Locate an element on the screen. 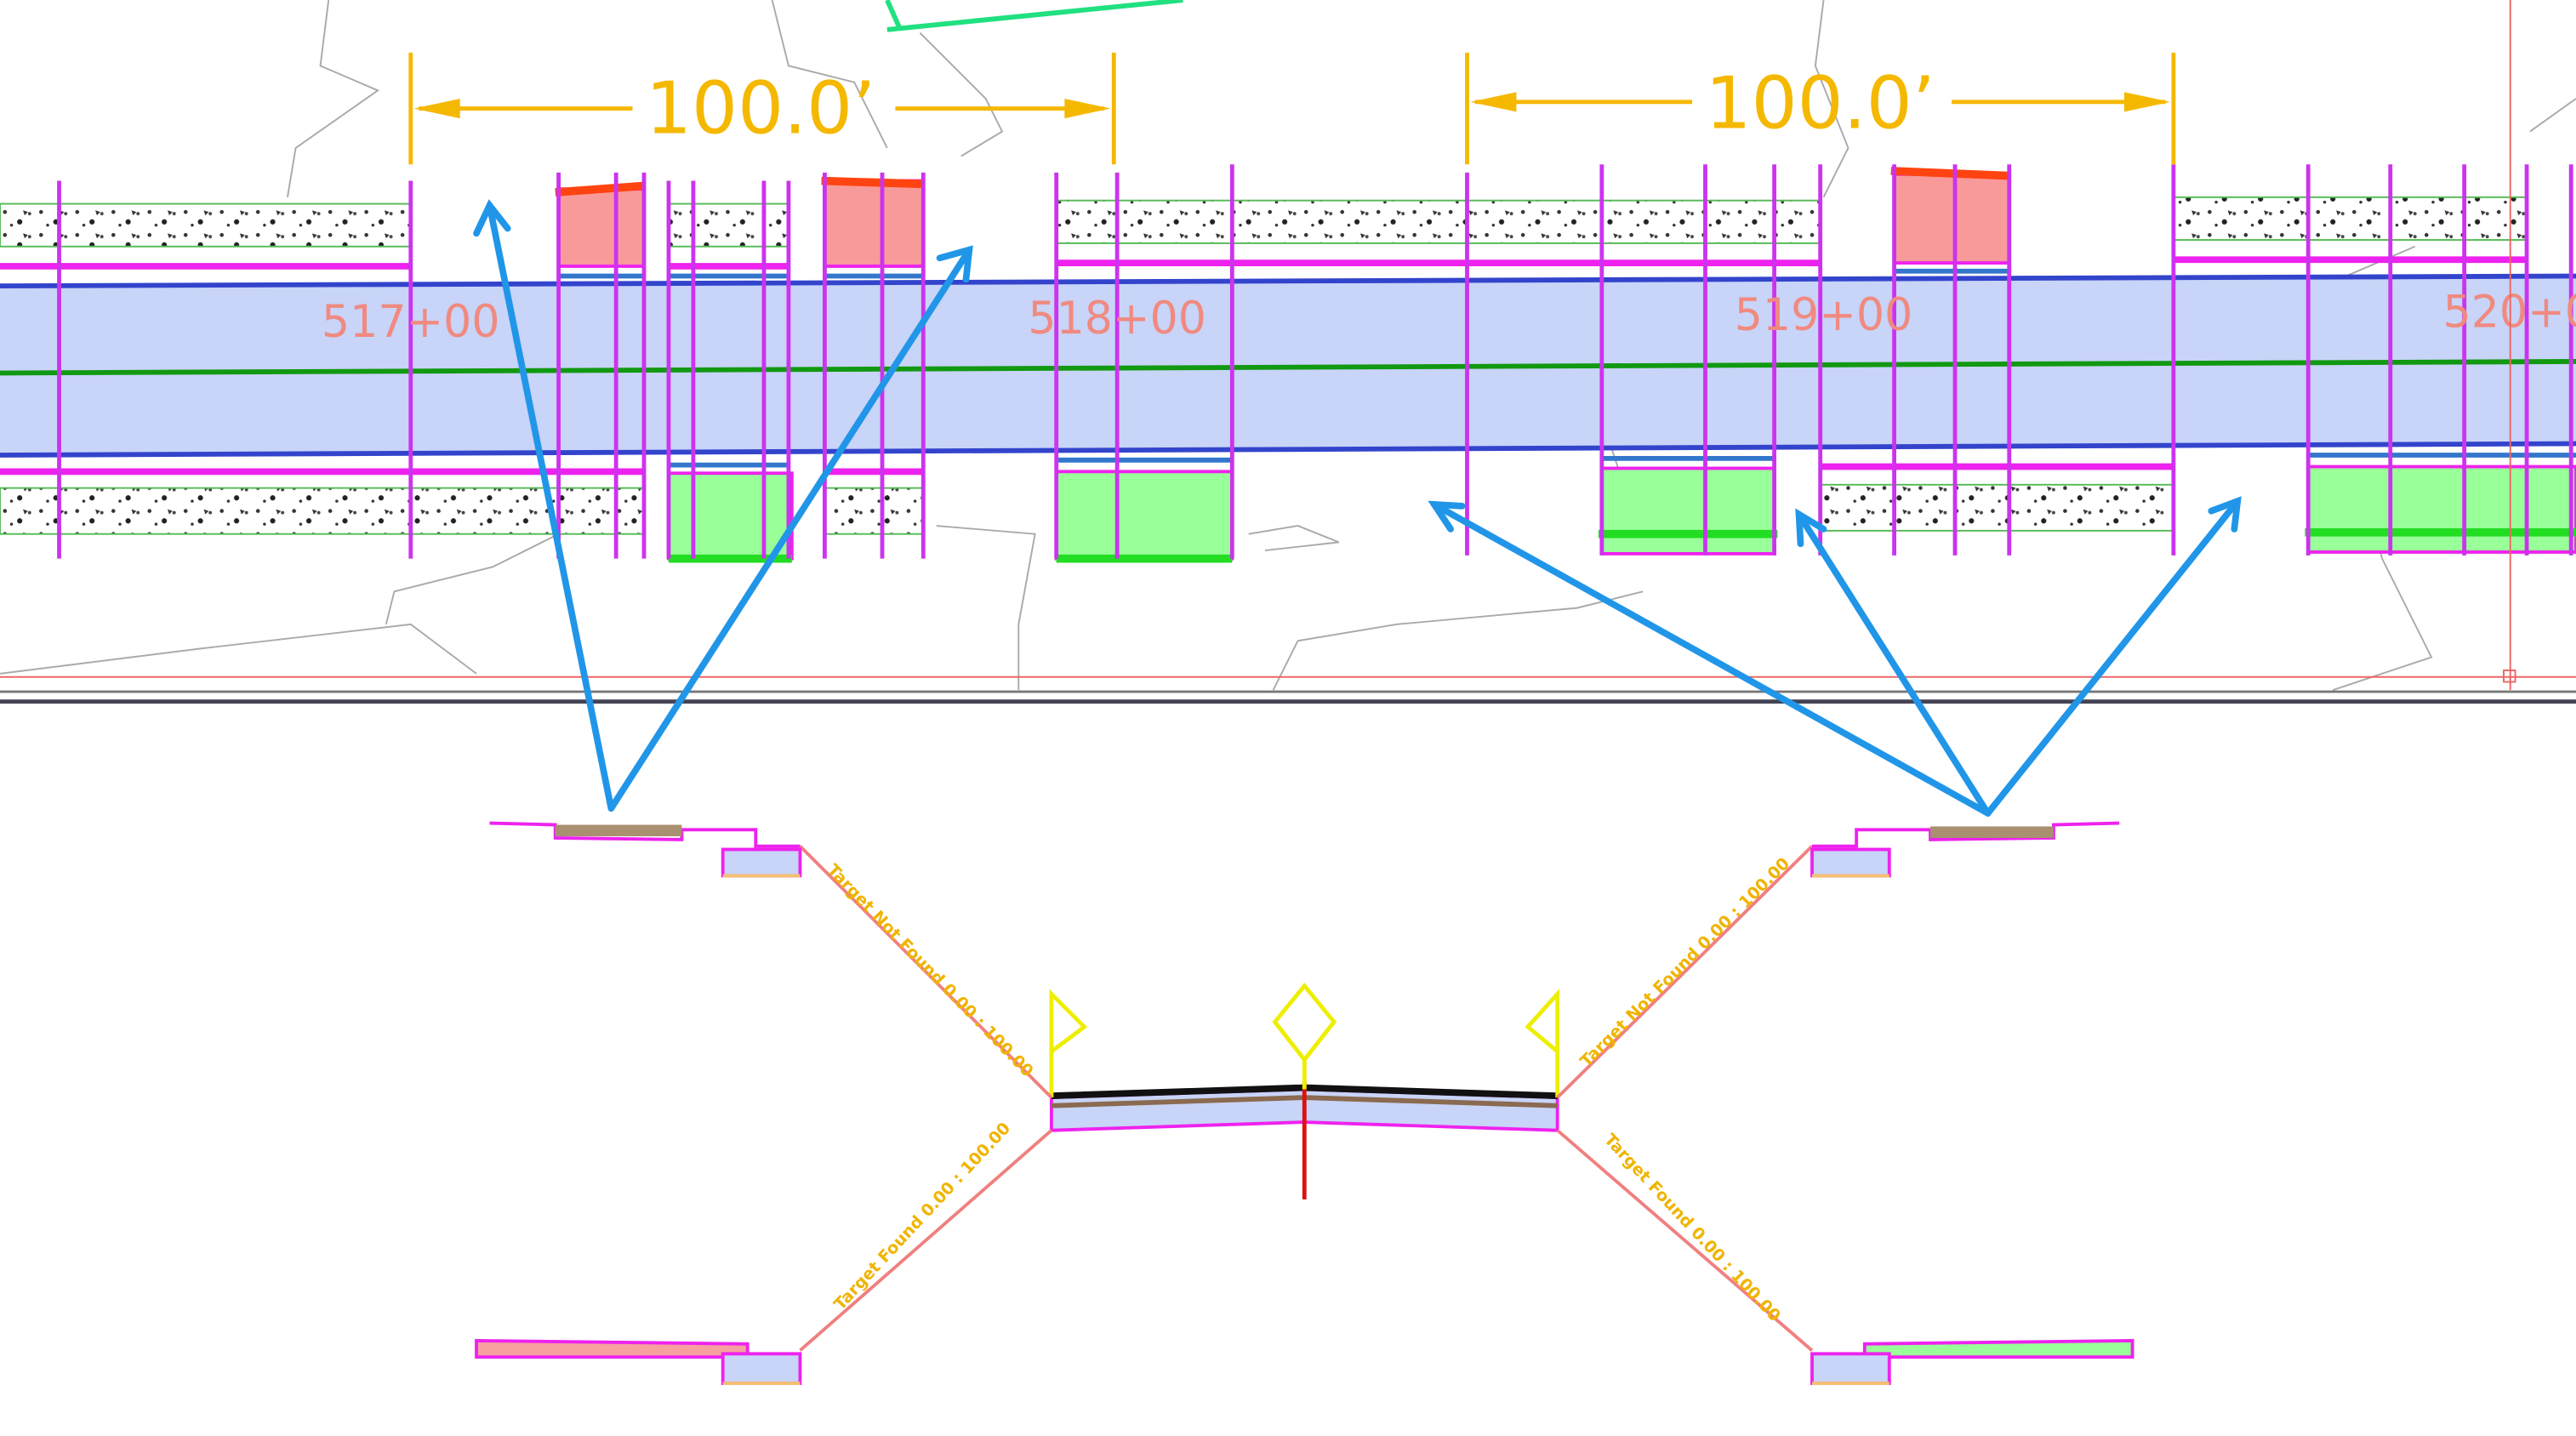  station-label: 519+00 is located at coordinates (1824, 315).